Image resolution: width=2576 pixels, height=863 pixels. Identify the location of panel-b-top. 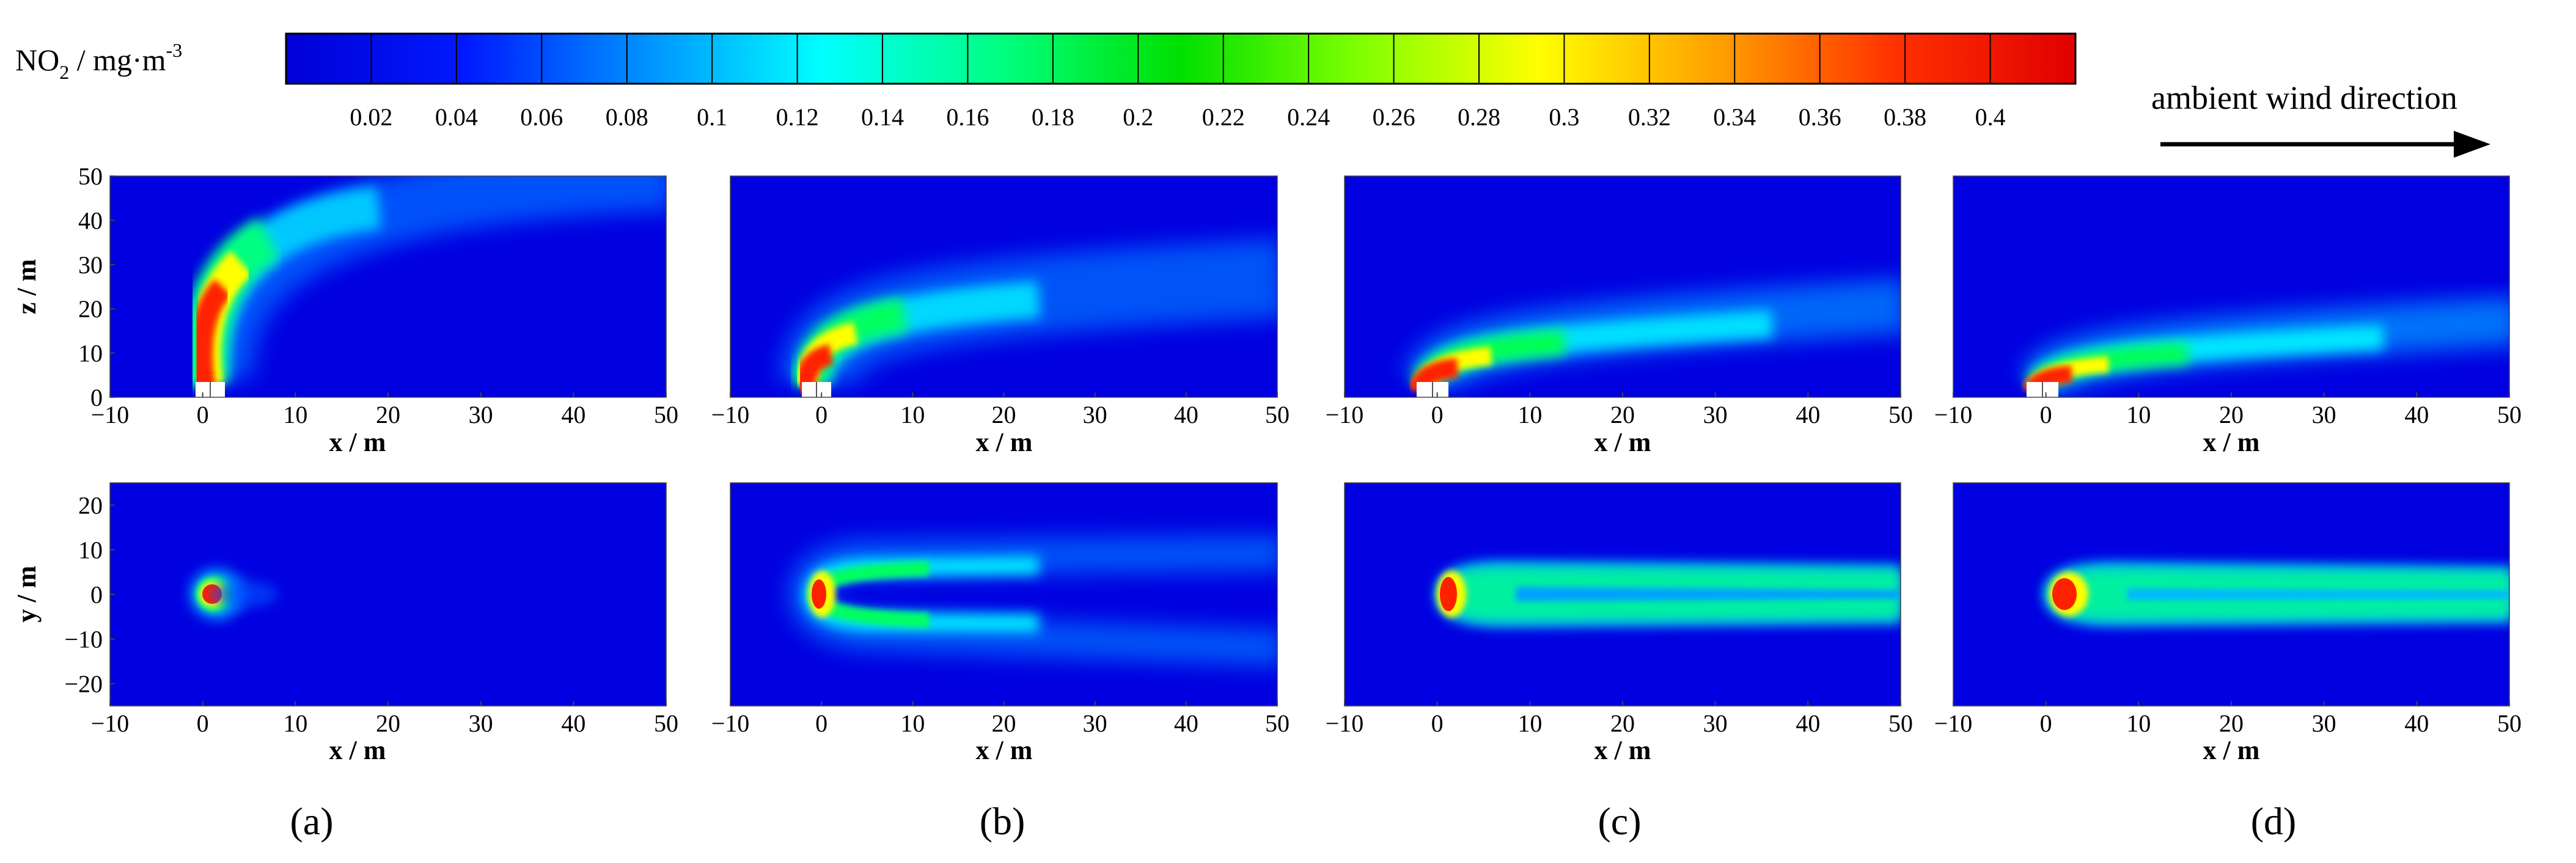
(1004, 594).